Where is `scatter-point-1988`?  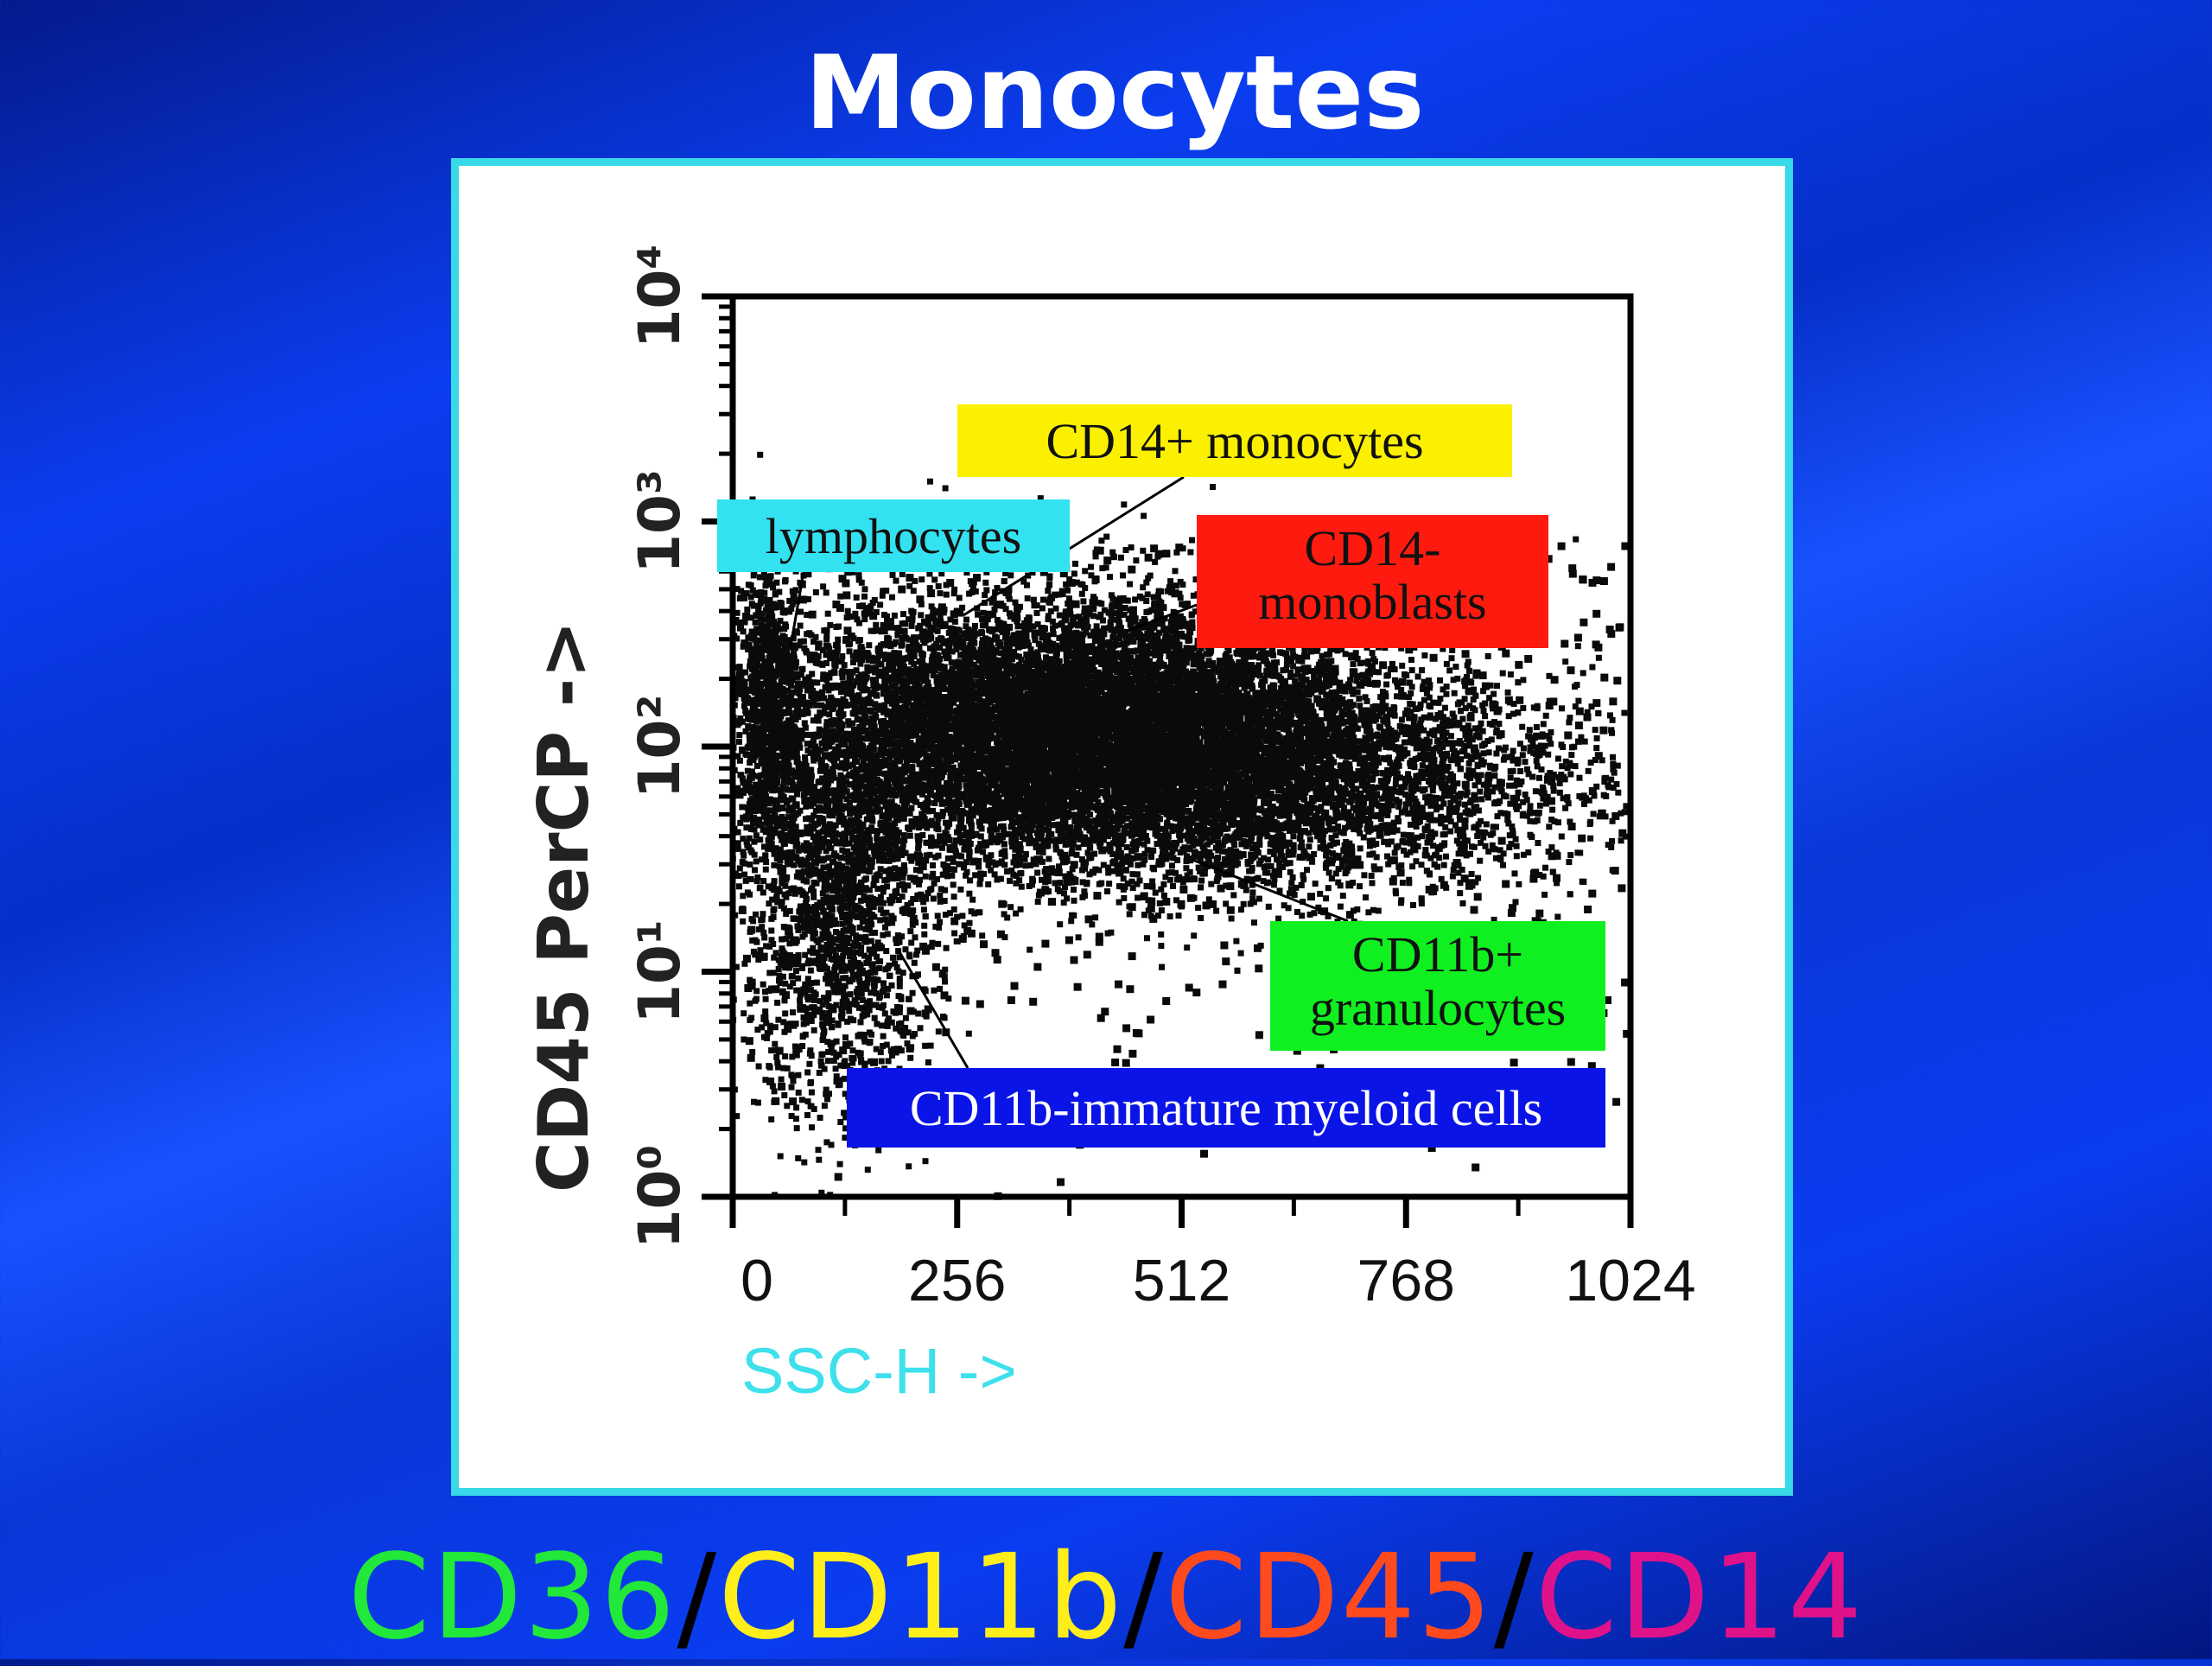 scatter-point-1988 is located at coordinates (1033, 627).